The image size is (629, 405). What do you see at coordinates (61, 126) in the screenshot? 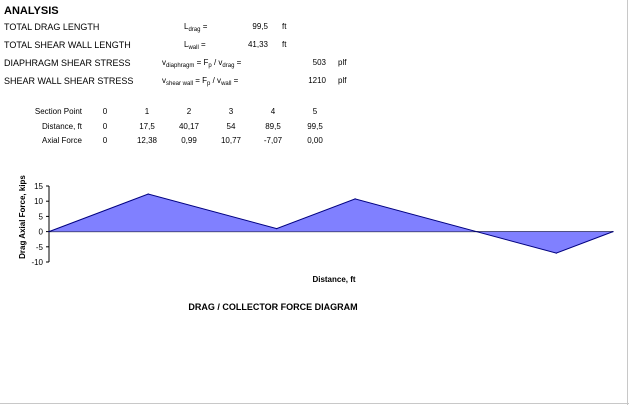
I see `table-row-label: Distance, ft` at bounding box center [61, 126].